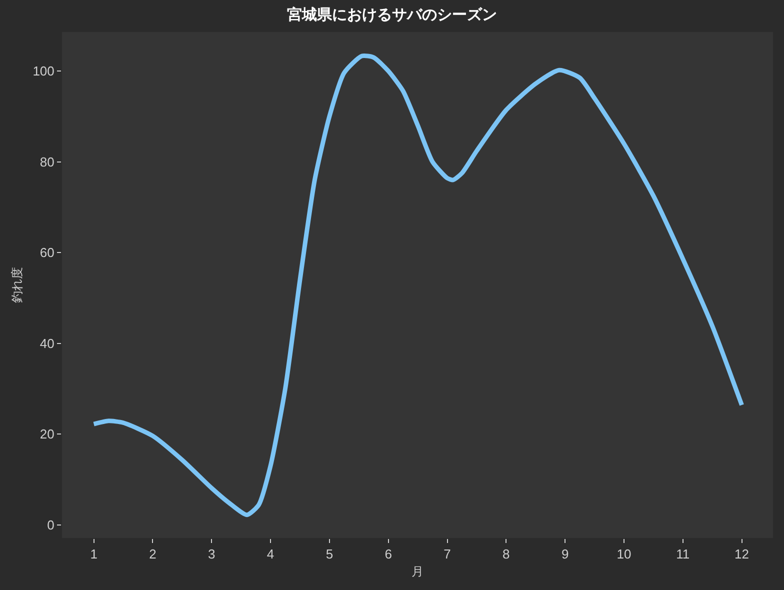  Describe the element at coordinates (565, 554) in the screenshot. I see `x-tick-label: 9` at that location.